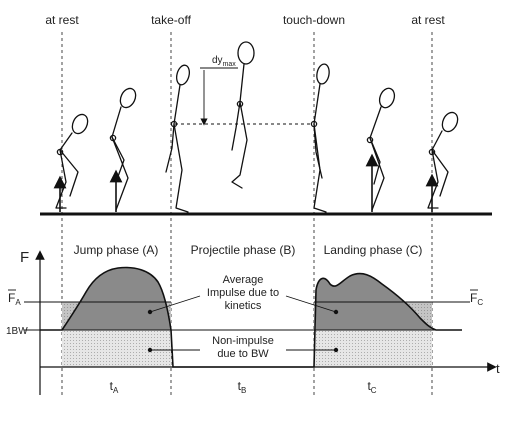 The width and height of the screenshot is (511, 423). What do you see at coordinates (243, 293) in the screenshot?
I see `impulse-text-line2: Impulse due to` at bounding box center [243, 293].